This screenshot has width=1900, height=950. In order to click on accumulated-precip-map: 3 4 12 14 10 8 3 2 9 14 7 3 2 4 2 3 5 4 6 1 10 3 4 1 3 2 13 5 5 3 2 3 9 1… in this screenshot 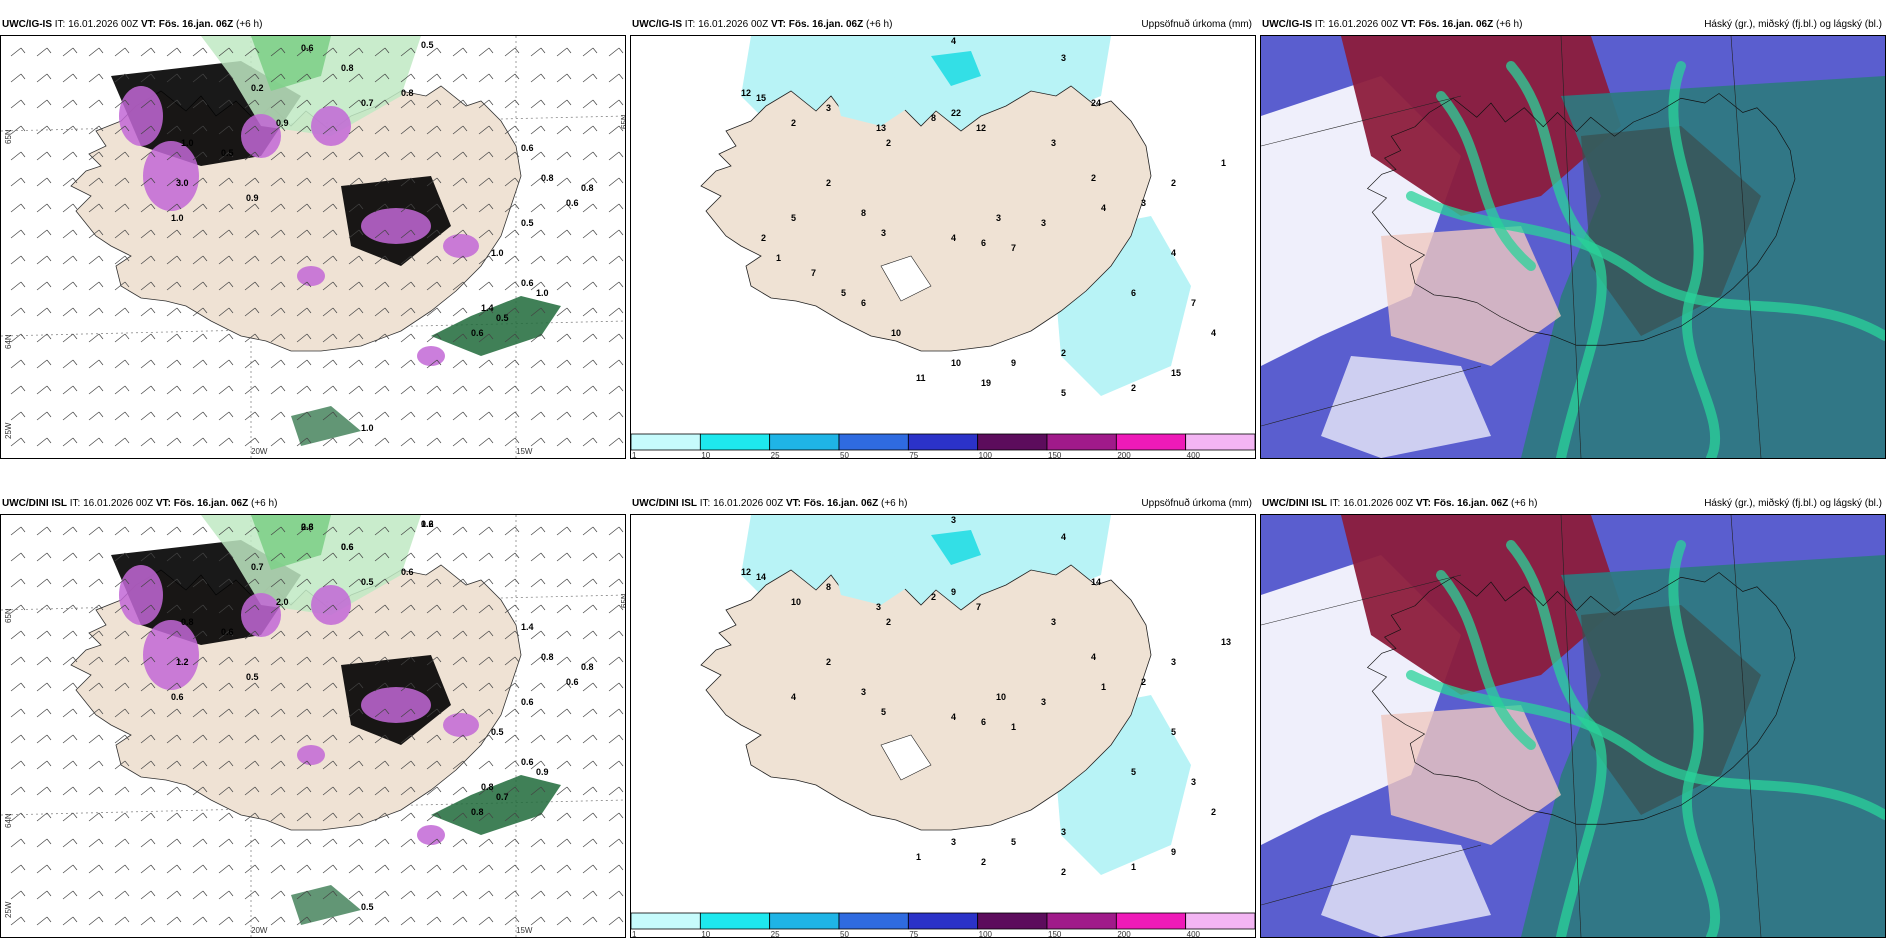, I will do `click(943, 726)`.